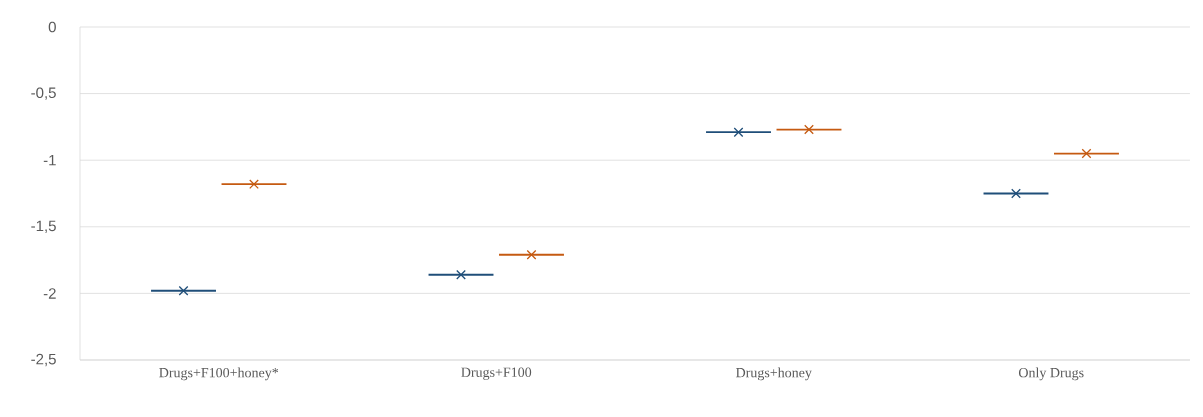 This screenshot has height=417, width=1203. What do you see at coordinates (43, 93) in the screenshot?
I see `y-tick-label: -0,5` at bounding box center [43, 93].